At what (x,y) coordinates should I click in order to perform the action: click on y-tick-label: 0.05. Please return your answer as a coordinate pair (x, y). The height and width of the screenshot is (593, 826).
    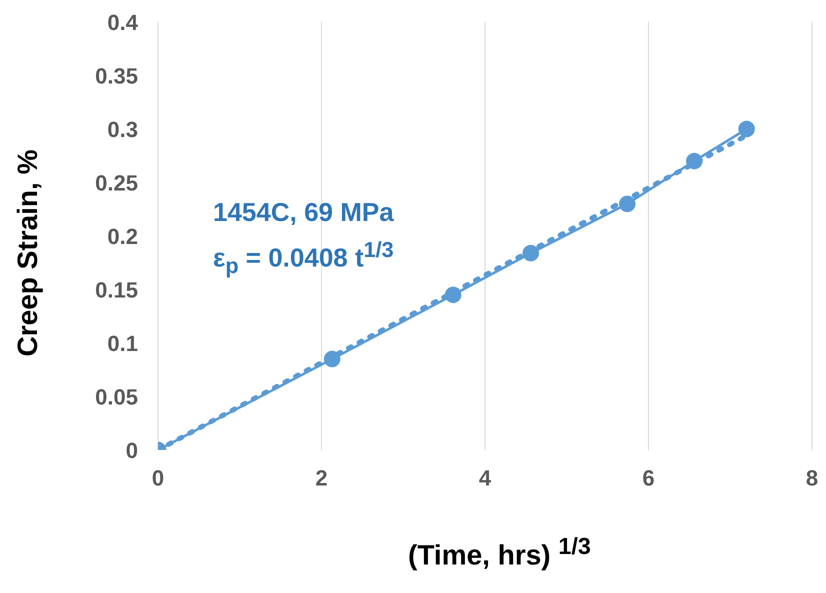
    Looking at the image, I should click on (116, 397).